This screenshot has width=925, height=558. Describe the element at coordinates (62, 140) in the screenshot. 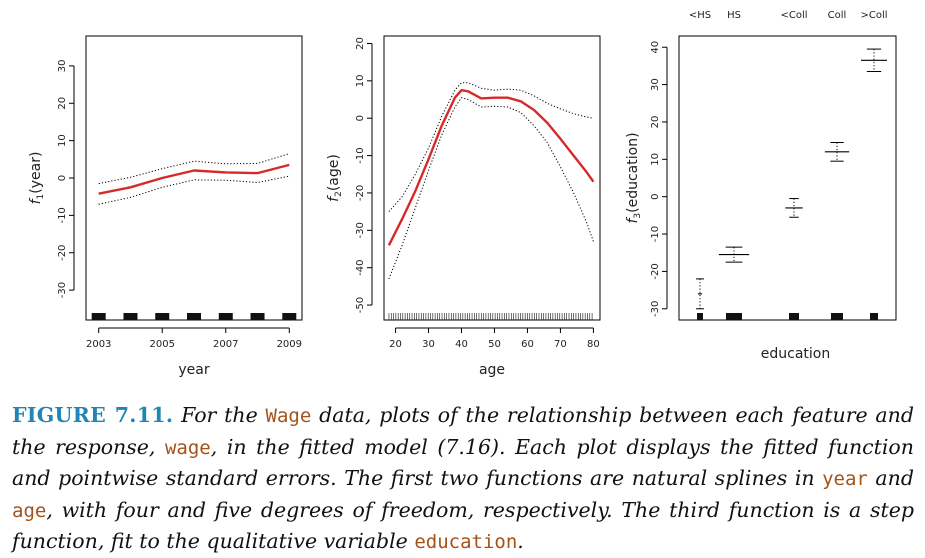

I see `year-y-tick-label: 10` at that location.